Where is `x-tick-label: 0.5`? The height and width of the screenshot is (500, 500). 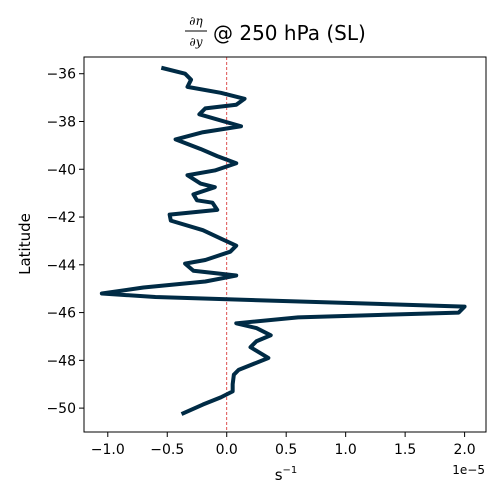
x-tick-label: 0.5 is located at coordinates (286, 450).